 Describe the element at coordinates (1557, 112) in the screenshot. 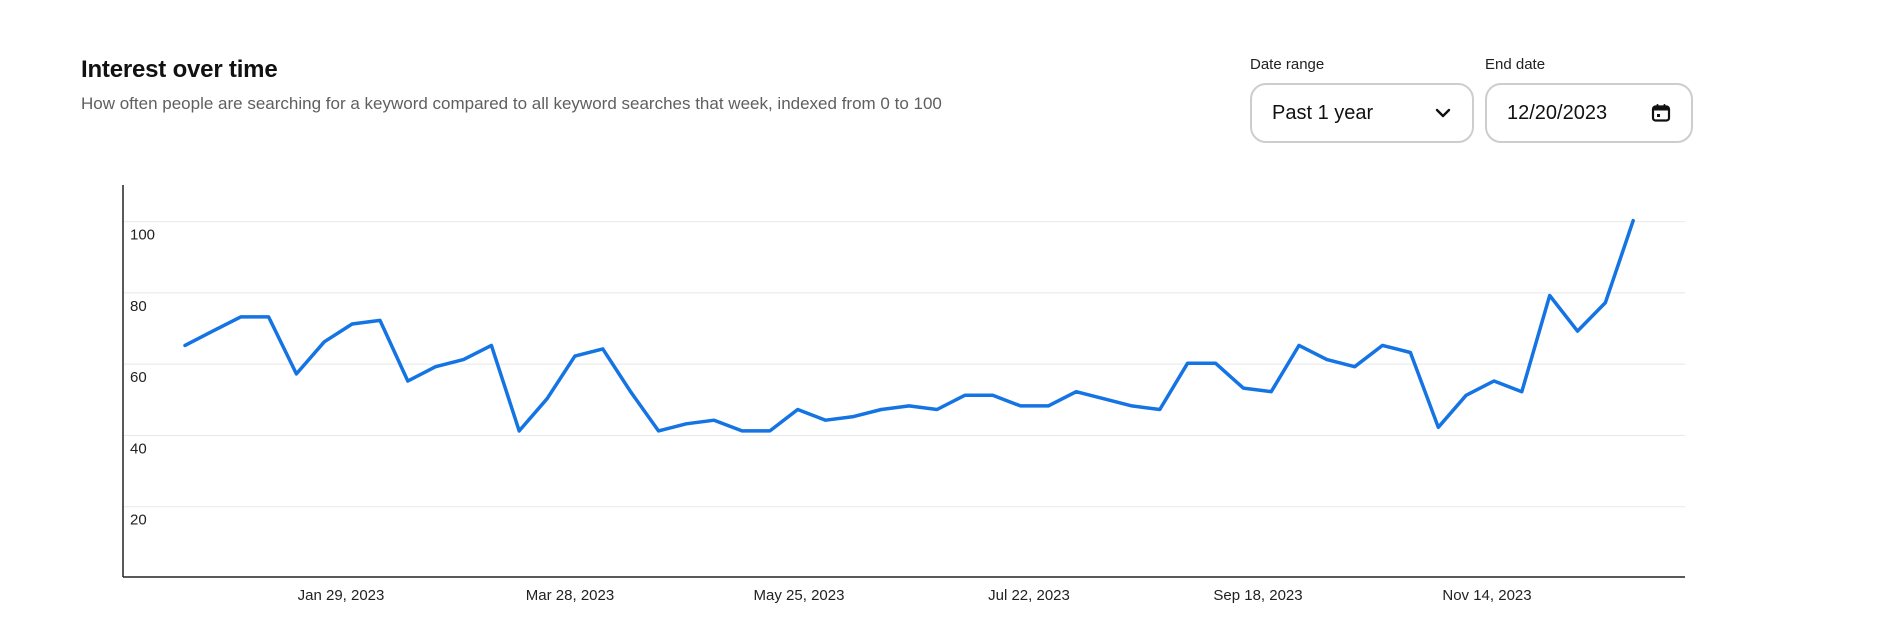

I see `end-date-value: 12/20/2023` at that location.